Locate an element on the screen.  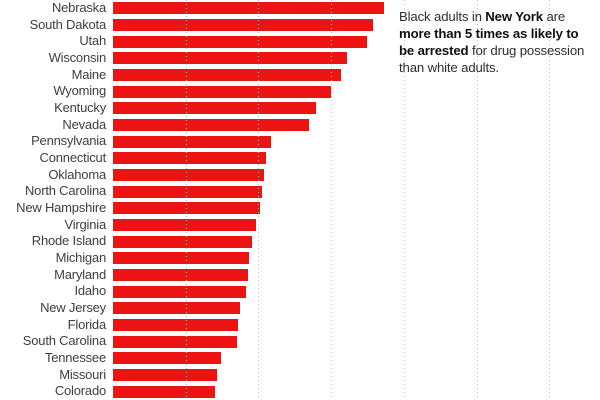
bar-row: Utah is located at coordinates (300, 41).